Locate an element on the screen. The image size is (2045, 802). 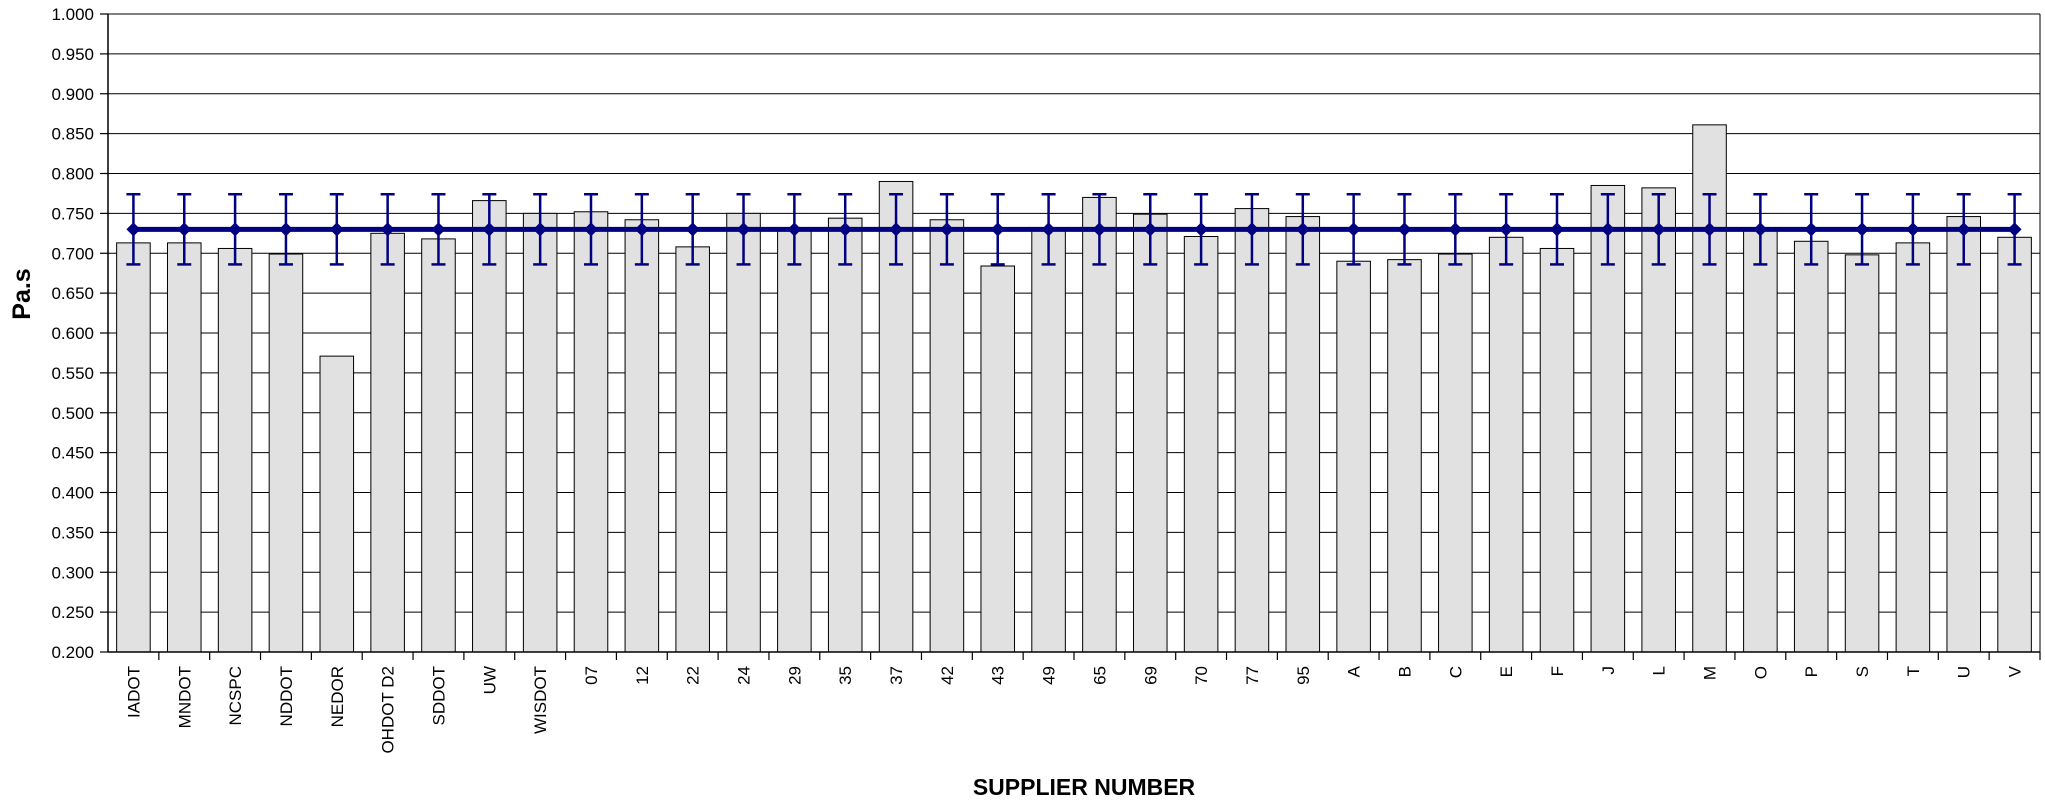
x-tick-label: O is located at coordinates (1760, 672).